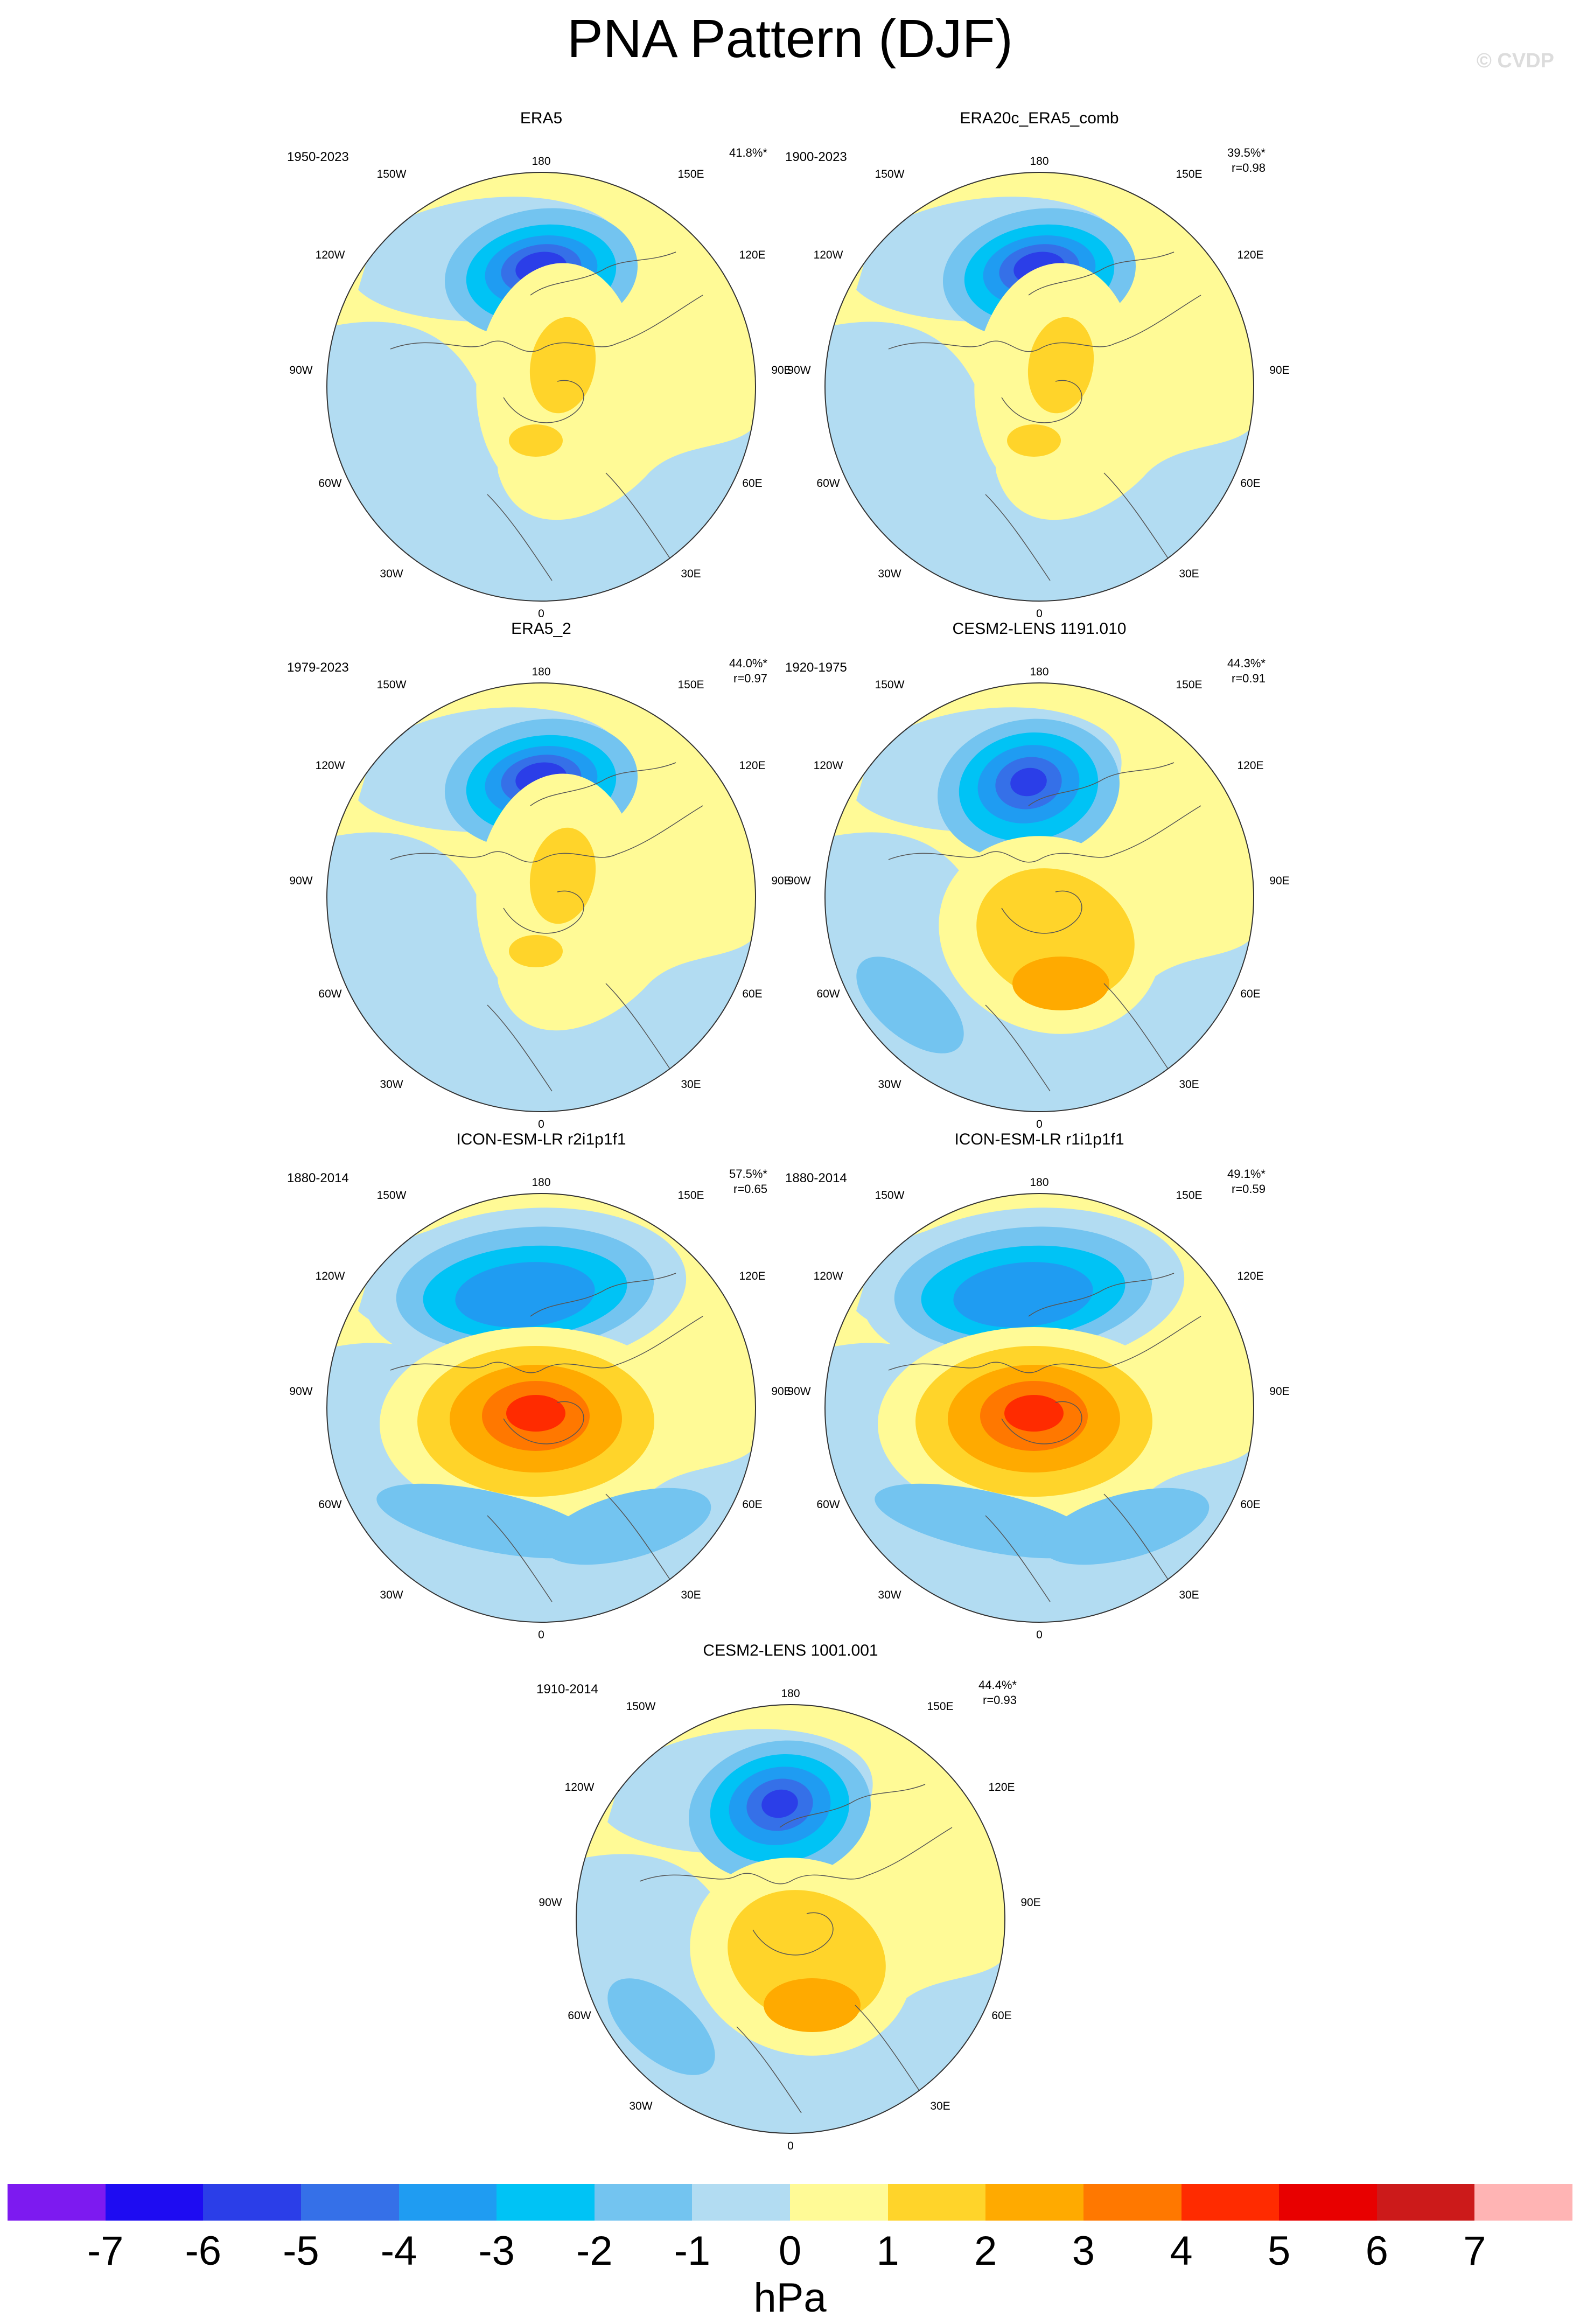 The height and width of the screenshot is (2324, 1580). What do you see at coordinates (748, 663) in the screenshot?
I see `panel-variance: 44.0%*` at bounding box center [748, 663].